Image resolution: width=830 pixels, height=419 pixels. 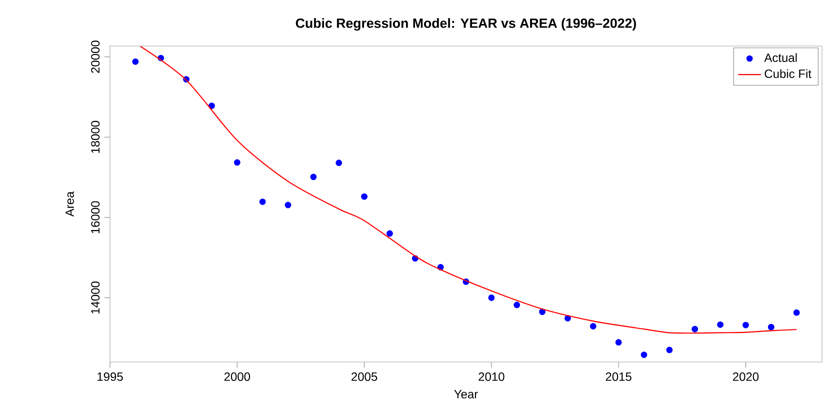 I want to click on y-tick-label: 14000, so click(x=95, y=298).